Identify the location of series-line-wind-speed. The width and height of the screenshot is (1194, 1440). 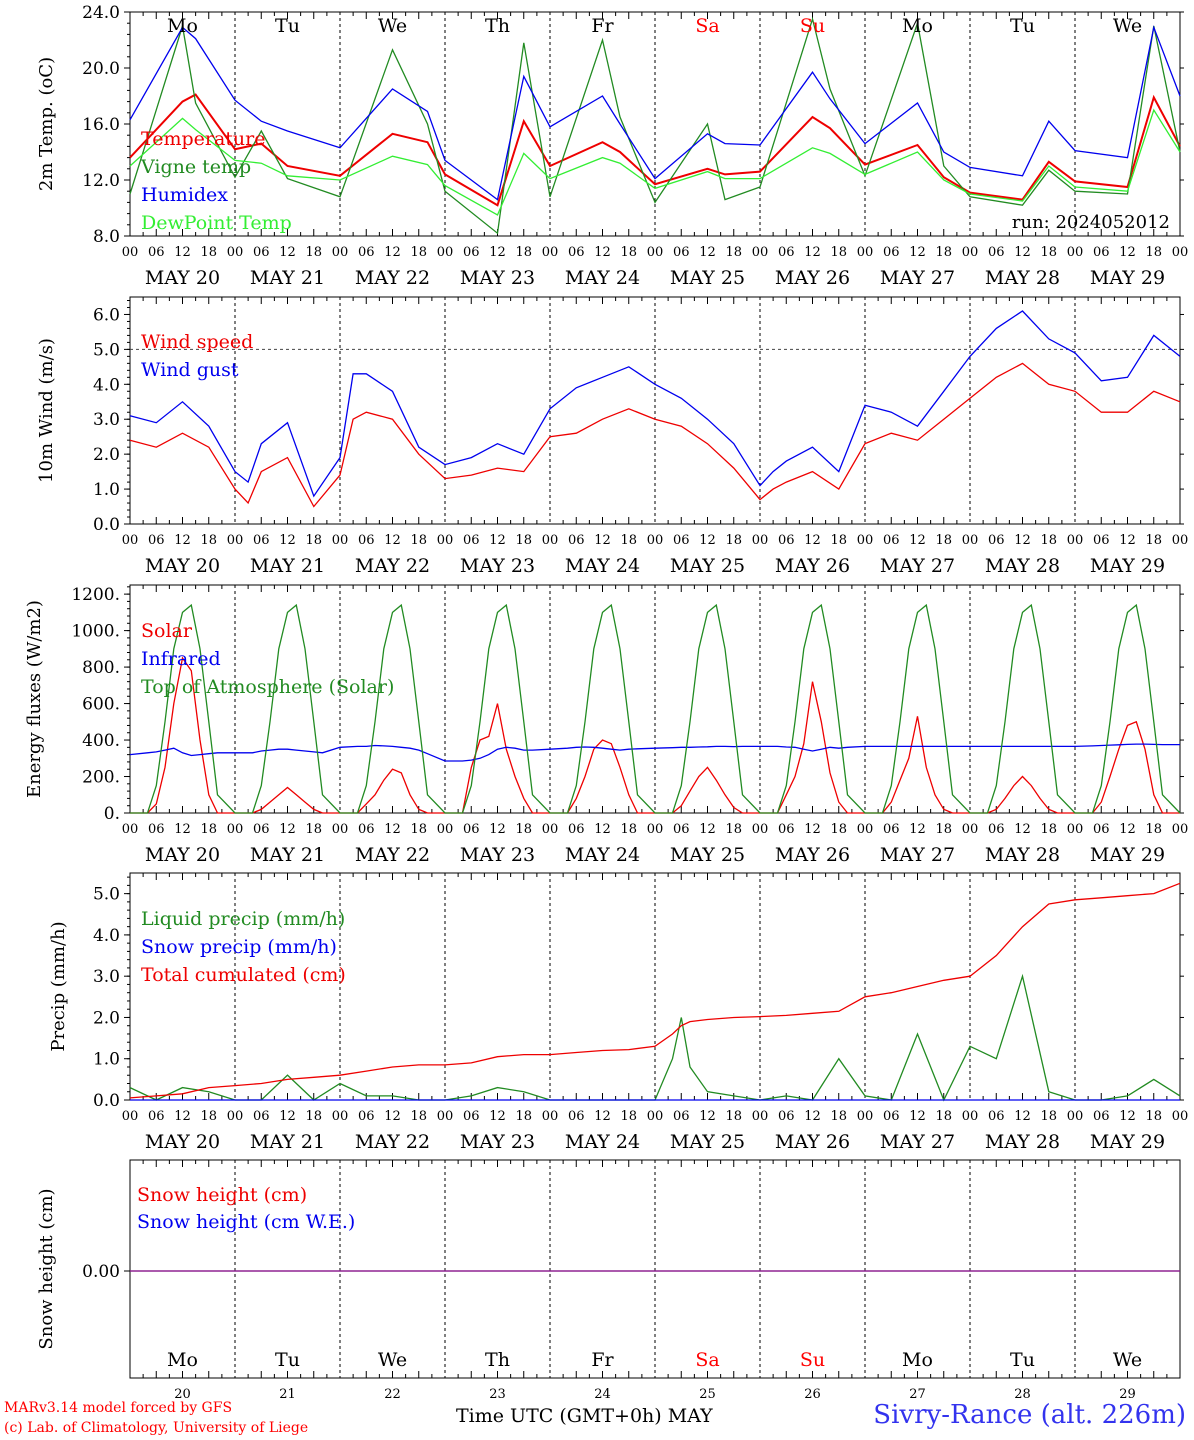
(655, 435).